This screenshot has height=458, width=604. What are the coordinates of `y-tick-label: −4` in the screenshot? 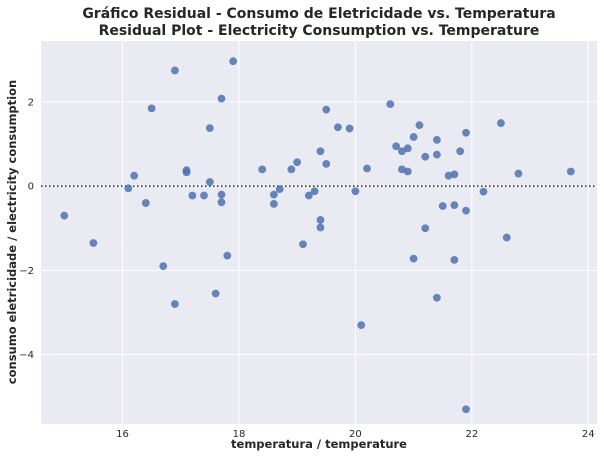 It's located at (26, 355).